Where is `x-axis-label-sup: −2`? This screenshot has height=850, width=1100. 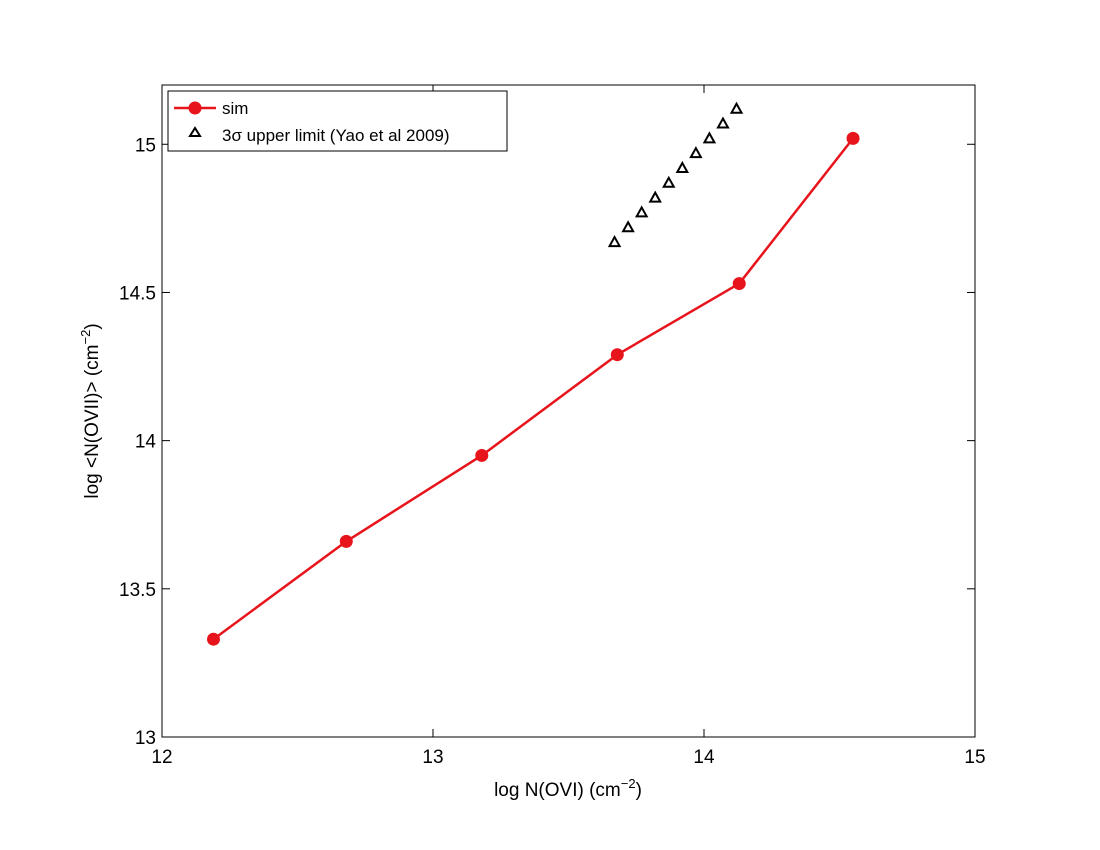
x-axis-label-sup: −2 is located at coordinates (628, 783).